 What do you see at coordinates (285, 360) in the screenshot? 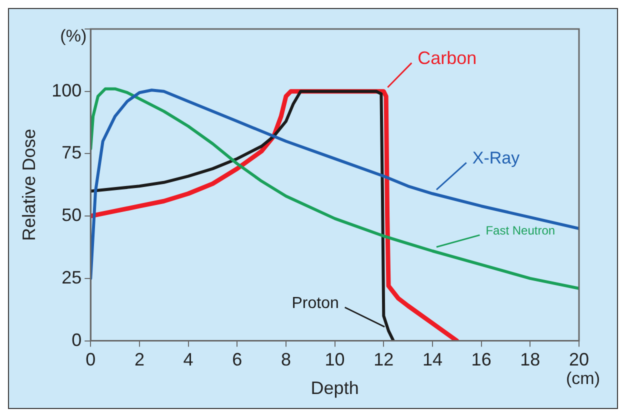
I see `x-tick-label: 8` at bounding box center [285, 360].